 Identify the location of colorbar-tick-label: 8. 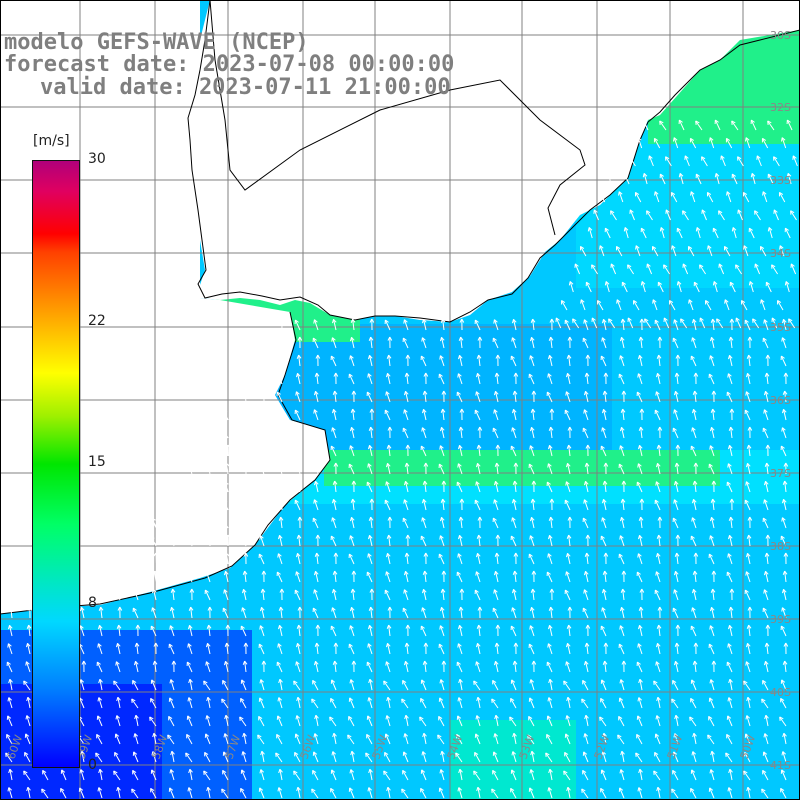
(92, 603).